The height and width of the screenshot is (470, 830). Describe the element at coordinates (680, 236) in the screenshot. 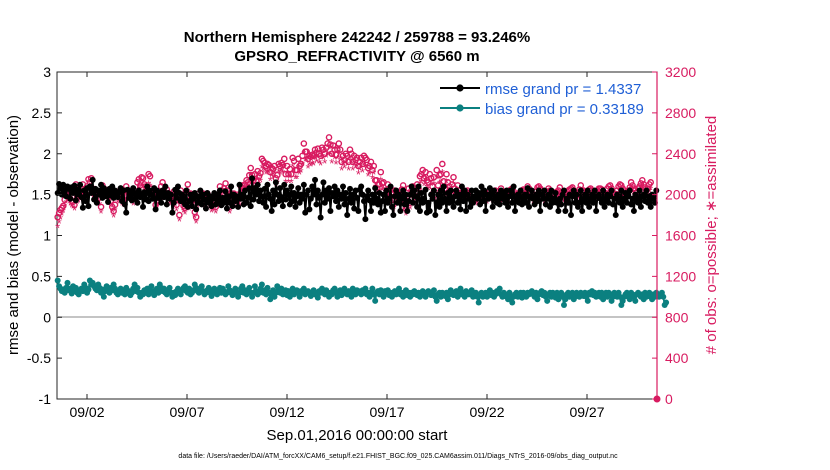

I see `y-right-tick-label: 1600` at that location.